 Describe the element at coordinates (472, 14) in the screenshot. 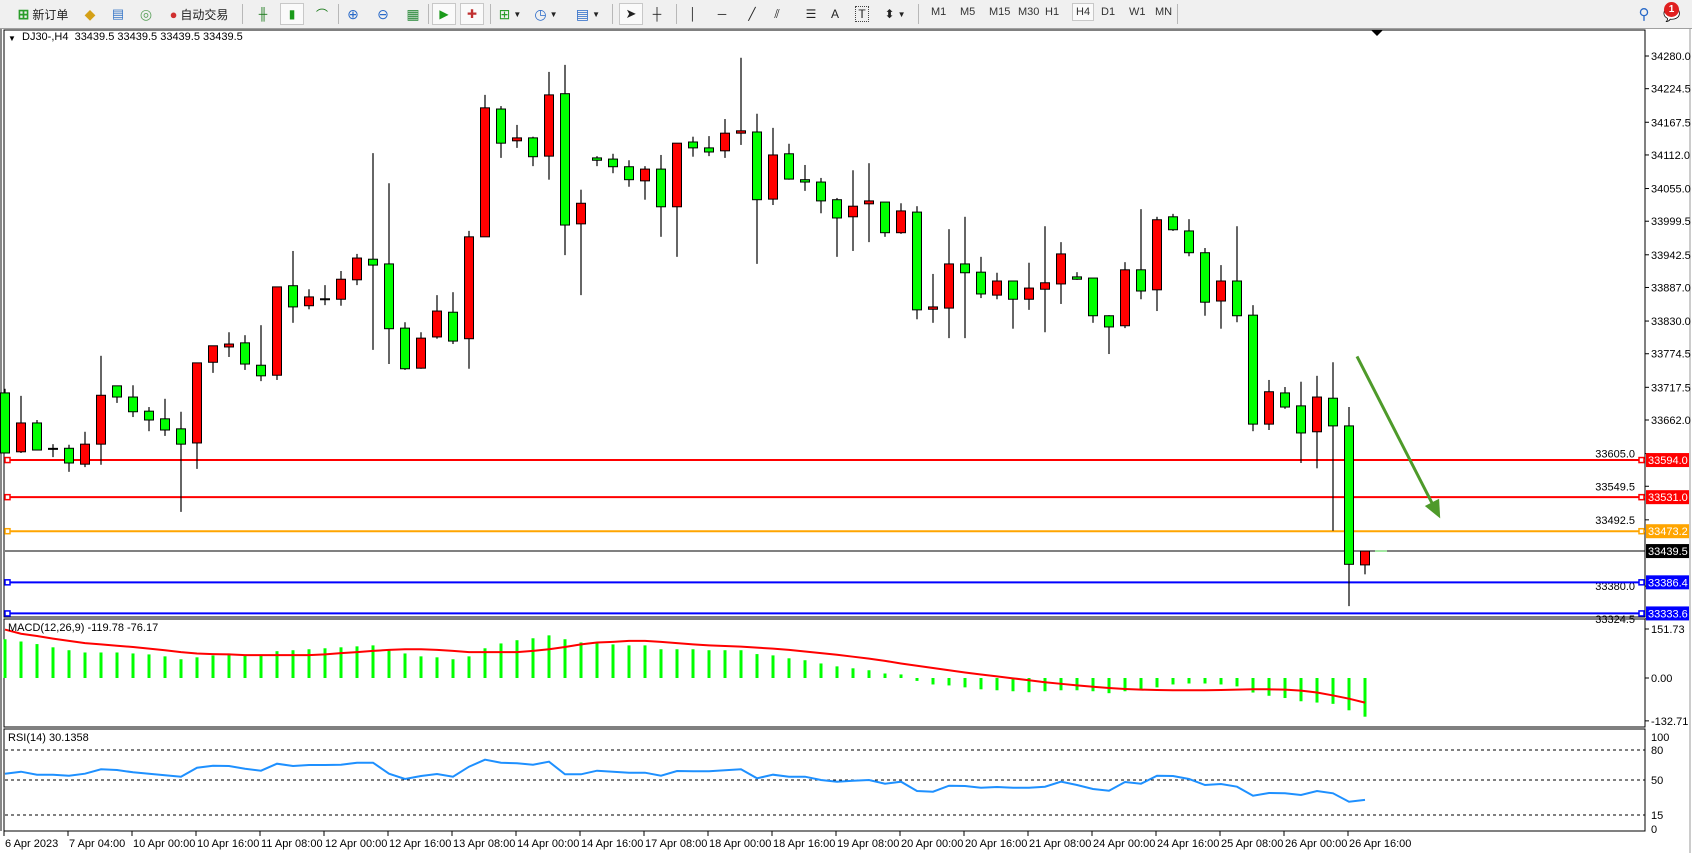

I see `chart-shift-button: ✚` at that location.